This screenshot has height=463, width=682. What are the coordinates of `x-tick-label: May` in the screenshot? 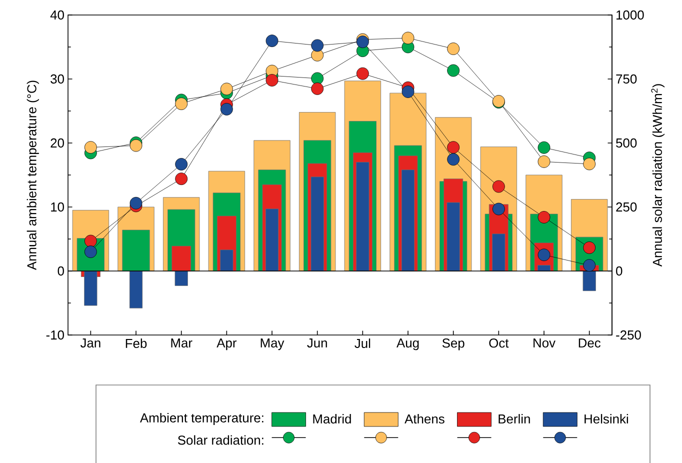 It's located at (272, 344).